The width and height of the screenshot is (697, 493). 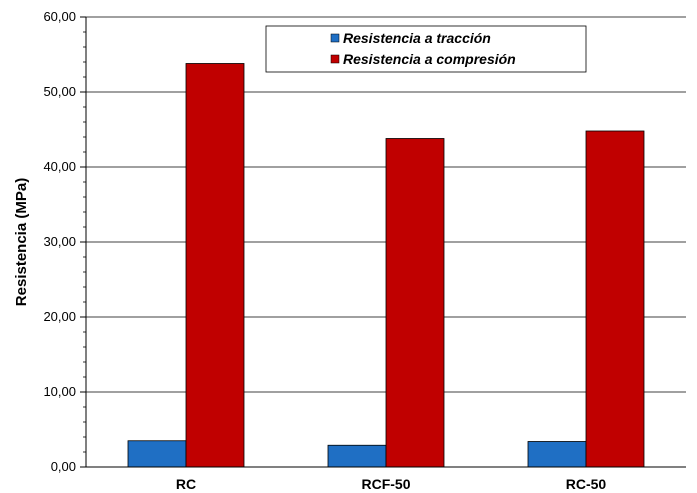 What do you see at coordinates (417, 38) in the screenshot?
I see `legend-label: Resistencia a tracción` at bounding box center [417, 38].